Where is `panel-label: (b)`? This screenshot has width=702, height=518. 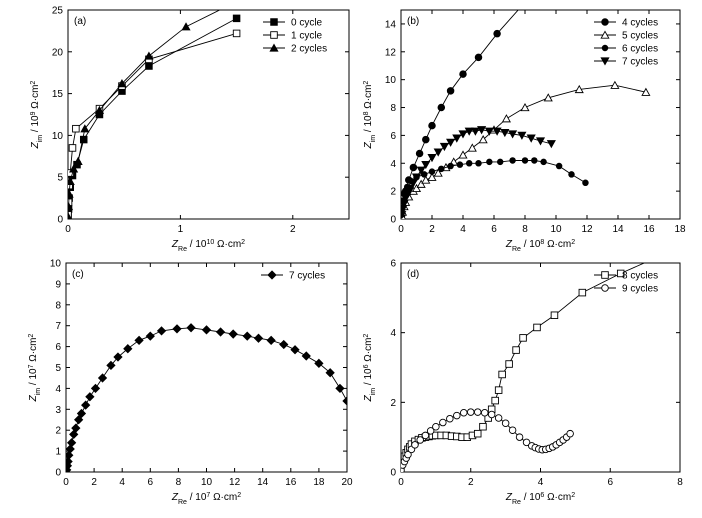
panel-label: (b) is located at coordinates (413, 21).